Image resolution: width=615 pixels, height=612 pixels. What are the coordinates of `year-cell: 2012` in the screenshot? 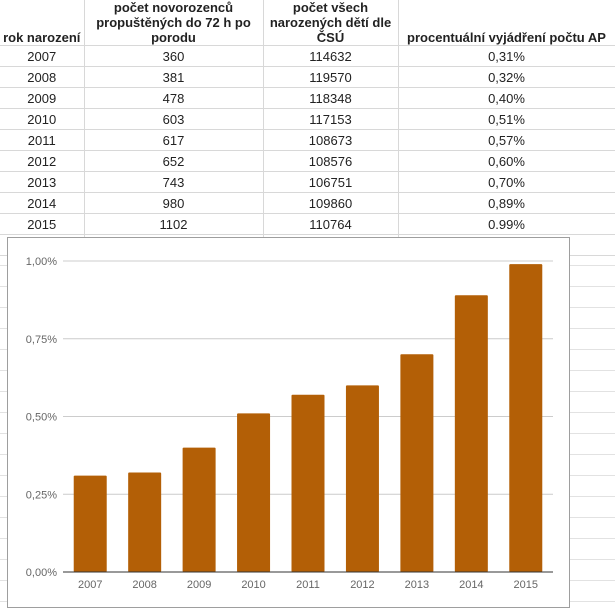 It's located at (42, 161).